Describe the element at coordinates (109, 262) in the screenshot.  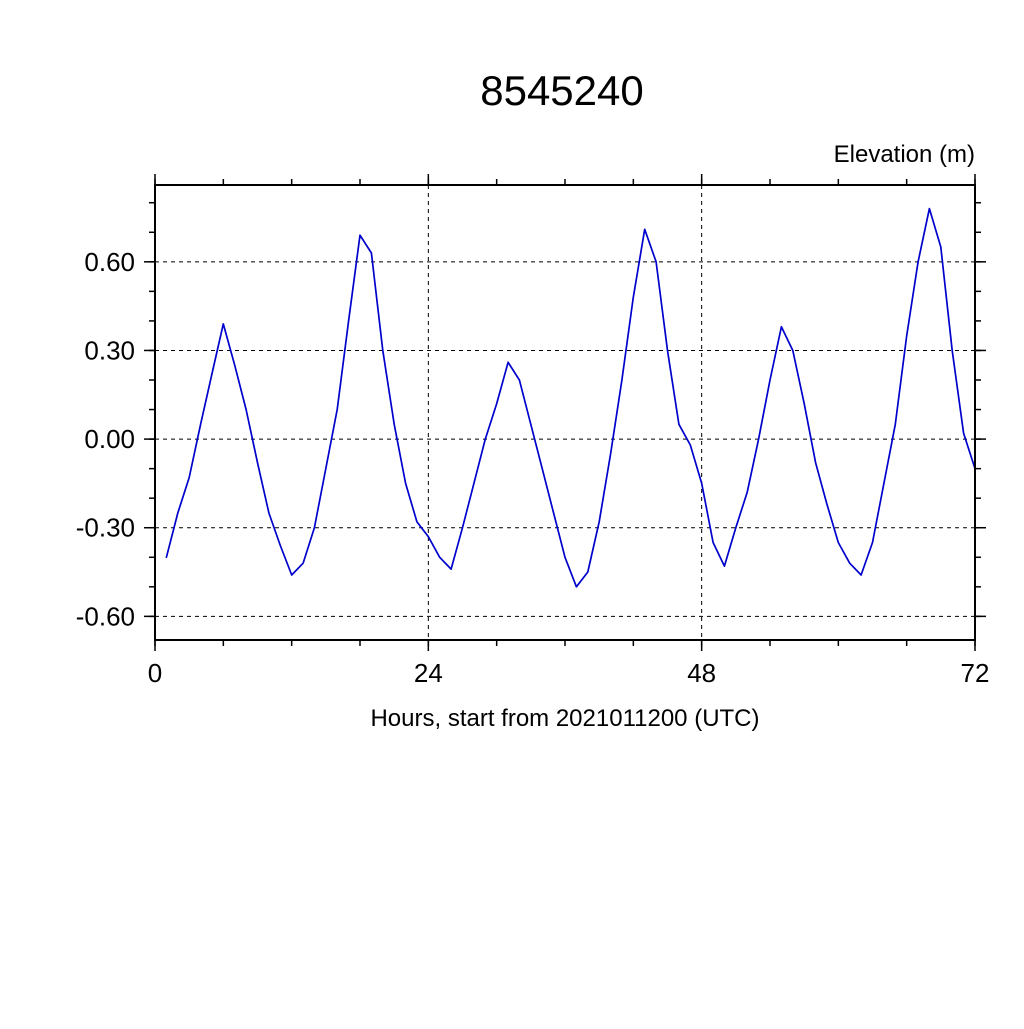
I see `y-tick-label: 0.60` at that location.